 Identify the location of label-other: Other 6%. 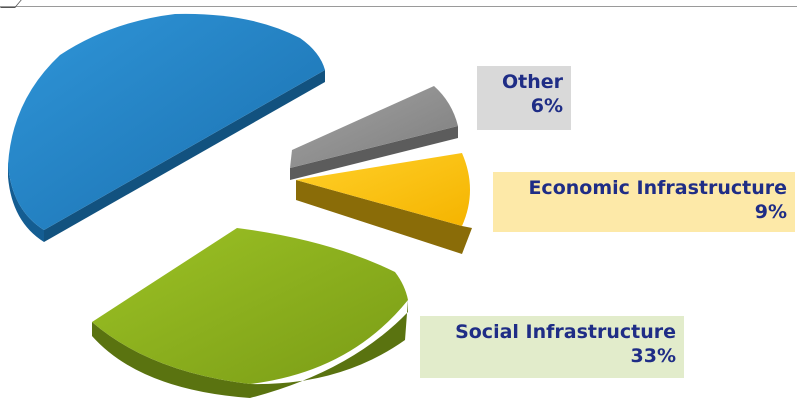
(524, 98).